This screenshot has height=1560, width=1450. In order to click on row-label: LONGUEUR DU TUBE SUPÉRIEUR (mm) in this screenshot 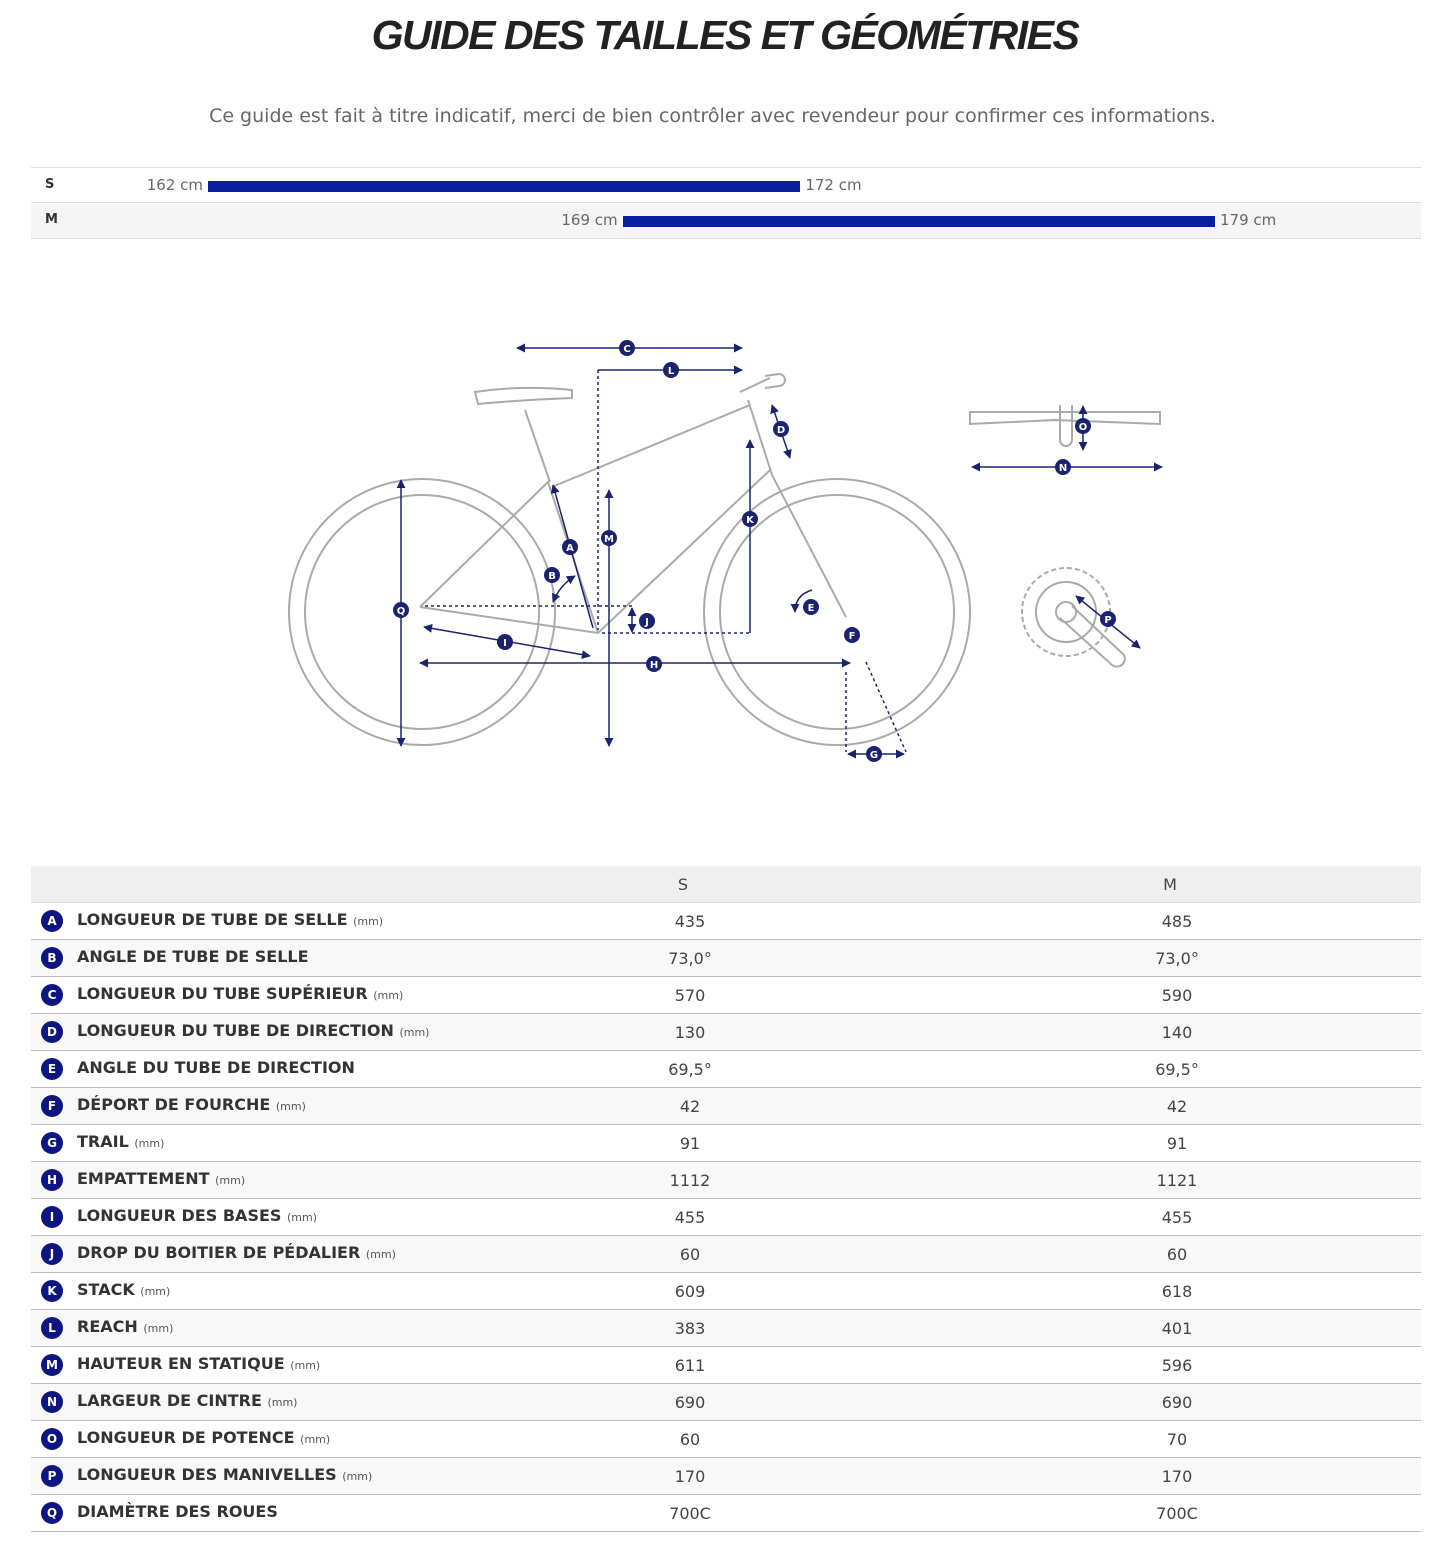, I will do `click(240, 993)`.